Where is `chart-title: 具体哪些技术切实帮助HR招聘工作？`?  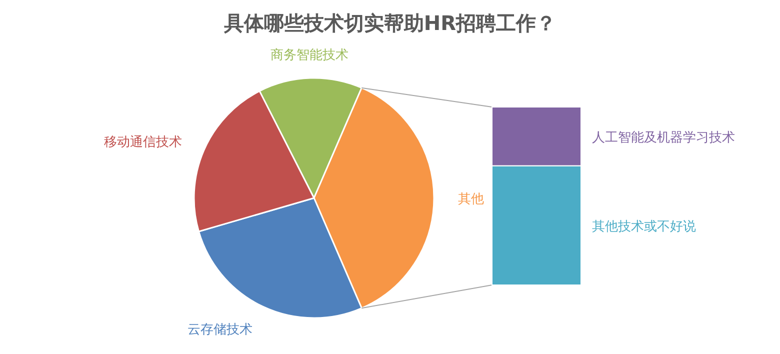
chart-title: 具体哪些技术切实帮助HR招聘工作？ is located at coordinates (389, 23).